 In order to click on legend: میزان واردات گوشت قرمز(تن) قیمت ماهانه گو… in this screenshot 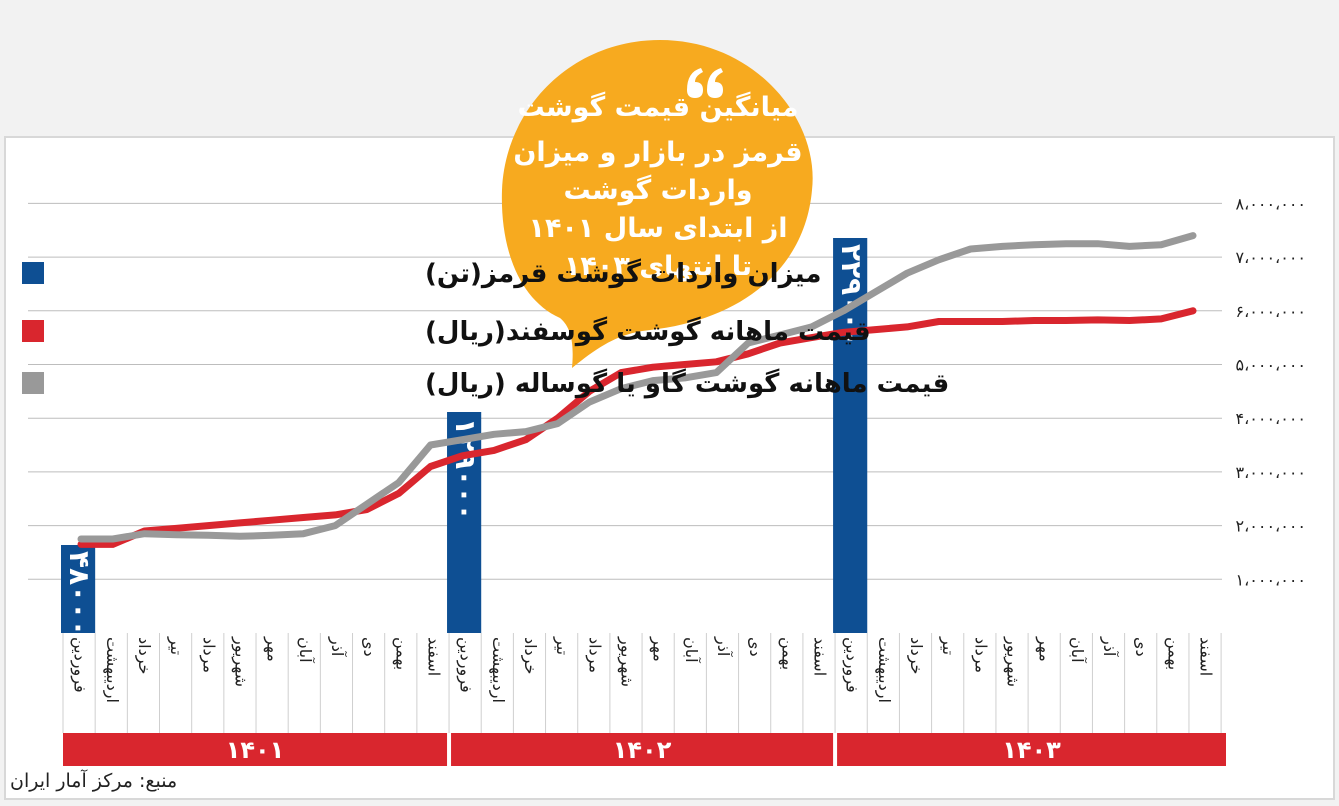, I will do `click(485, 328)`.